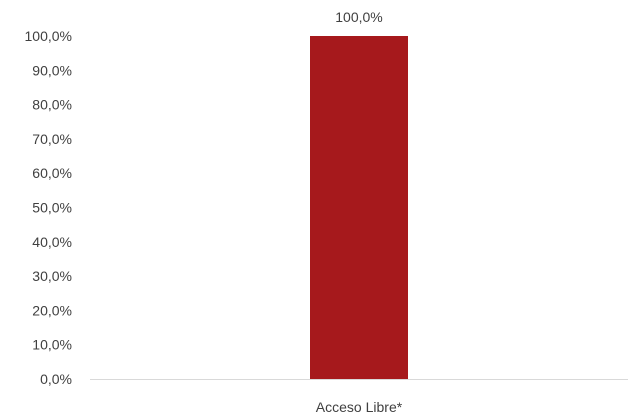 This screenshot has height=419, width=638. I want to click on y-tick-label: 10,0%, so click(52, 345).